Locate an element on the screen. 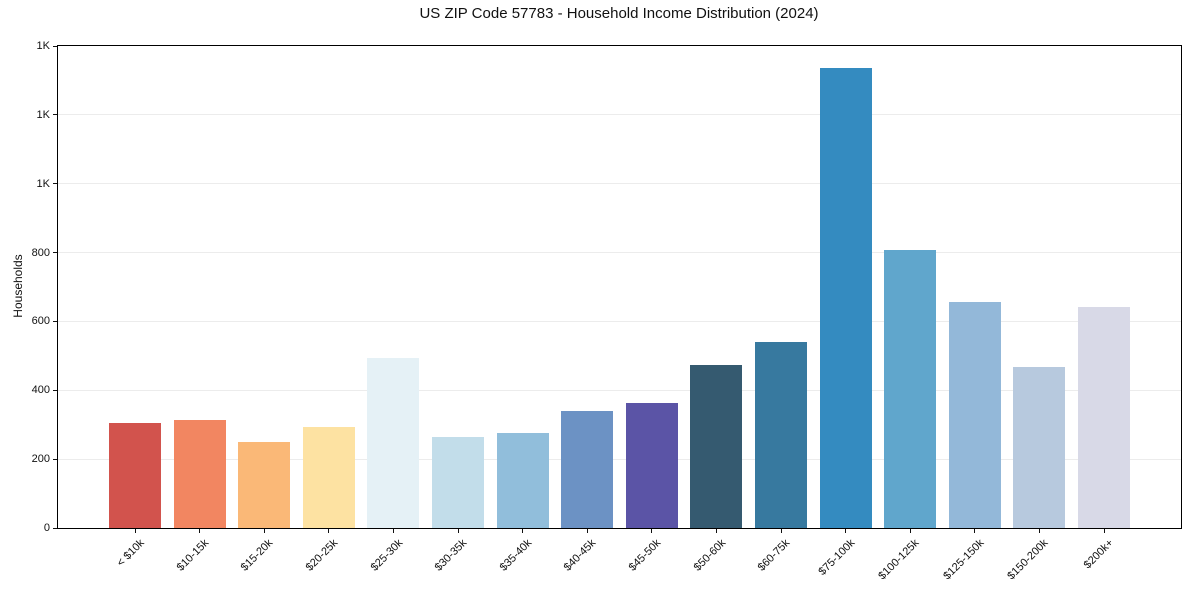 The height and width of the screenshot is (590, 1189). x-tick-label: $200k+ is located at coordinates (1098, 554).